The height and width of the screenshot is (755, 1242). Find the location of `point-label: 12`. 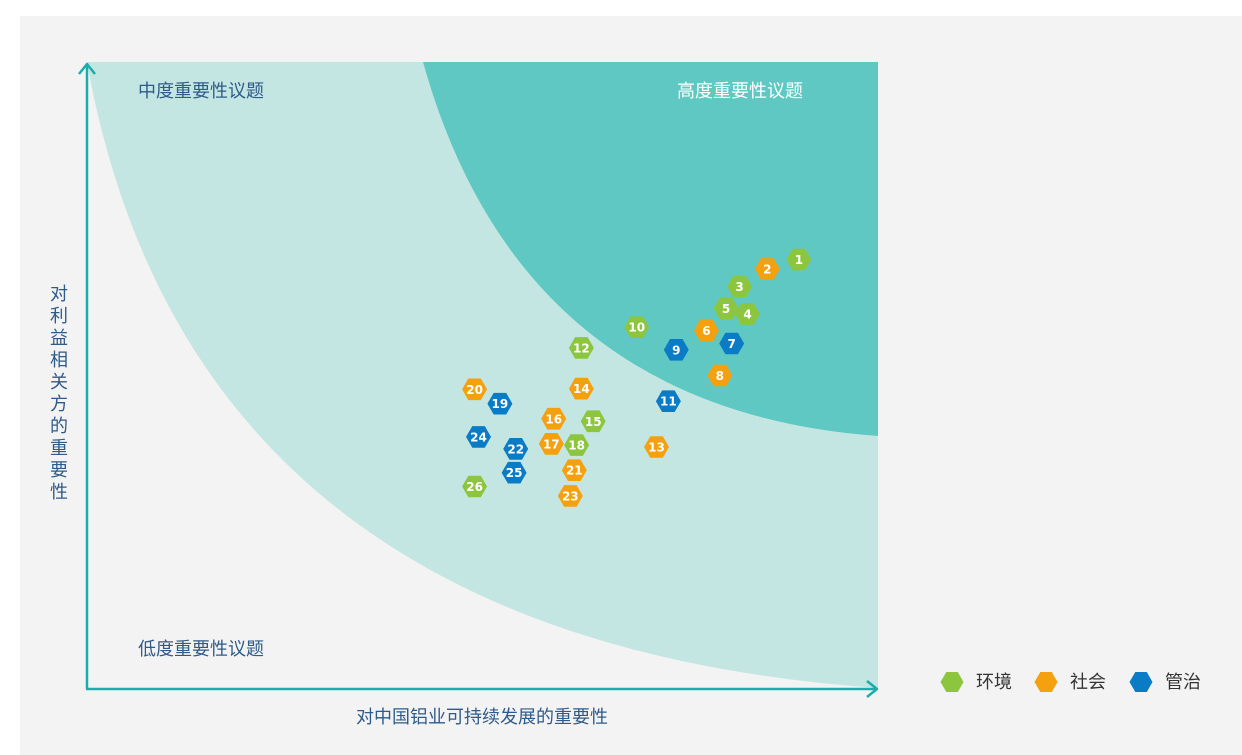

point-label: 12 is located at coordinates (581, 348).